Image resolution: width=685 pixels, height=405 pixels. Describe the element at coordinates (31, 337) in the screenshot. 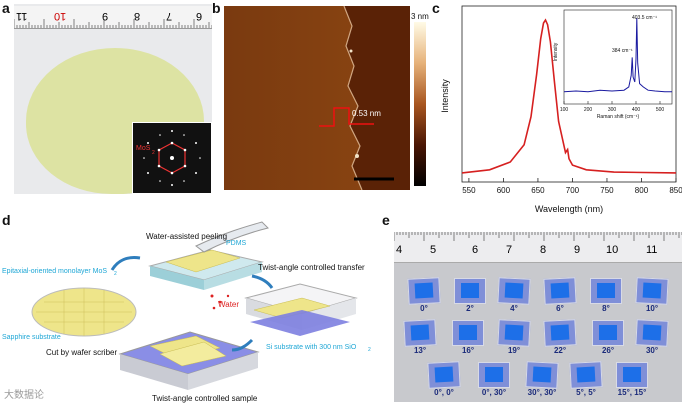

I see `label-sapphire: Sapphire substrate` at that location.